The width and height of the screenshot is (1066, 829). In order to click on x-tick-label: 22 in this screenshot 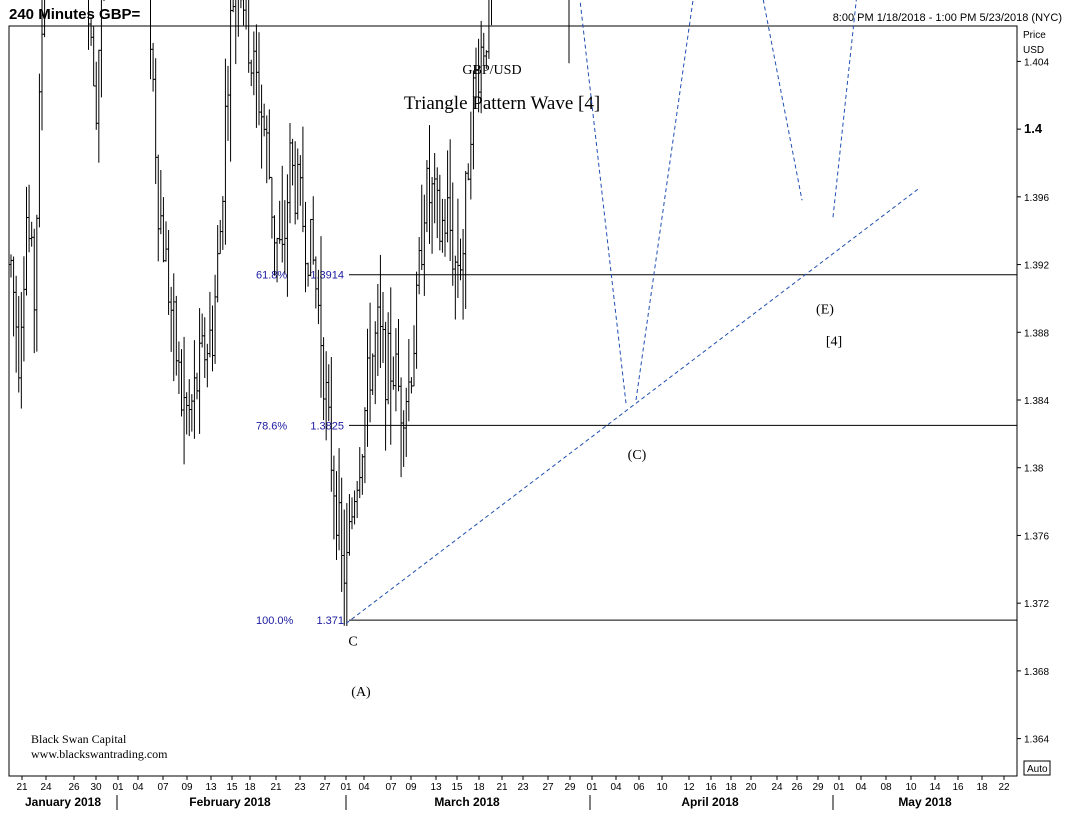, I will do `click(1004, 787)`.